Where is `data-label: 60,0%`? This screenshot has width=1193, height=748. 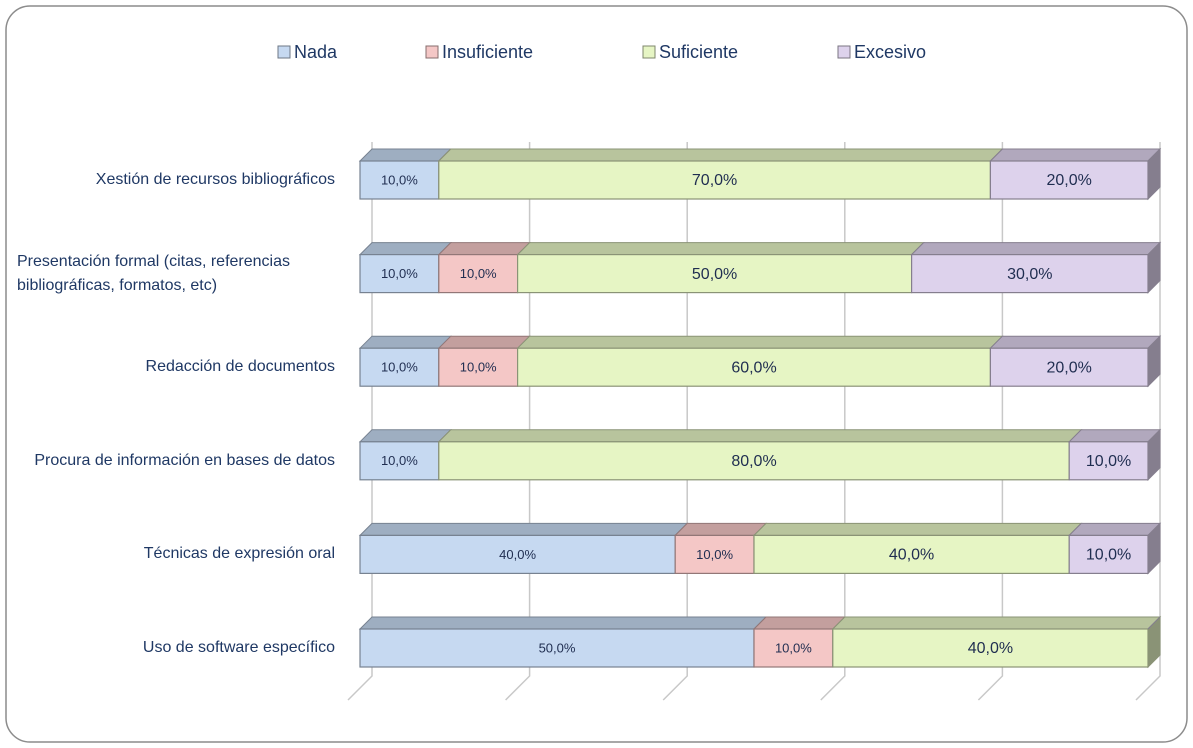
data-label: 60,0% is located at coordinates (753, 367).